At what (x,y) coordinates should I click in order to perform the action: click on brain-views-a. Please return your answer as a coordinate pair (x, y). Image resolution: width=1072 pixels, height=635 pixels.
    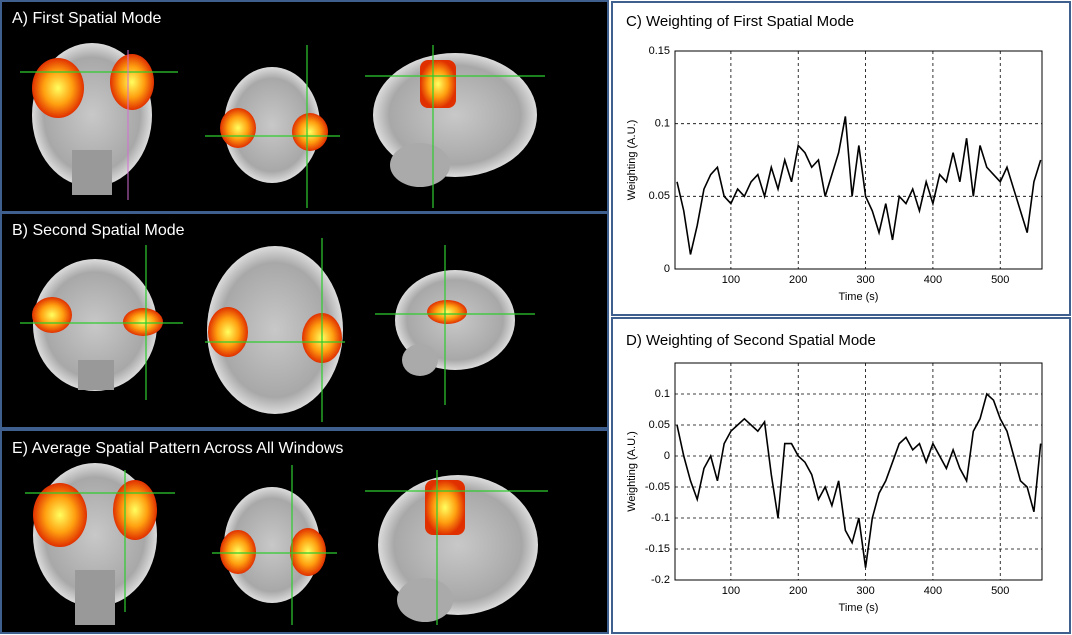
    Looking at the image, I should click on (282, 125).